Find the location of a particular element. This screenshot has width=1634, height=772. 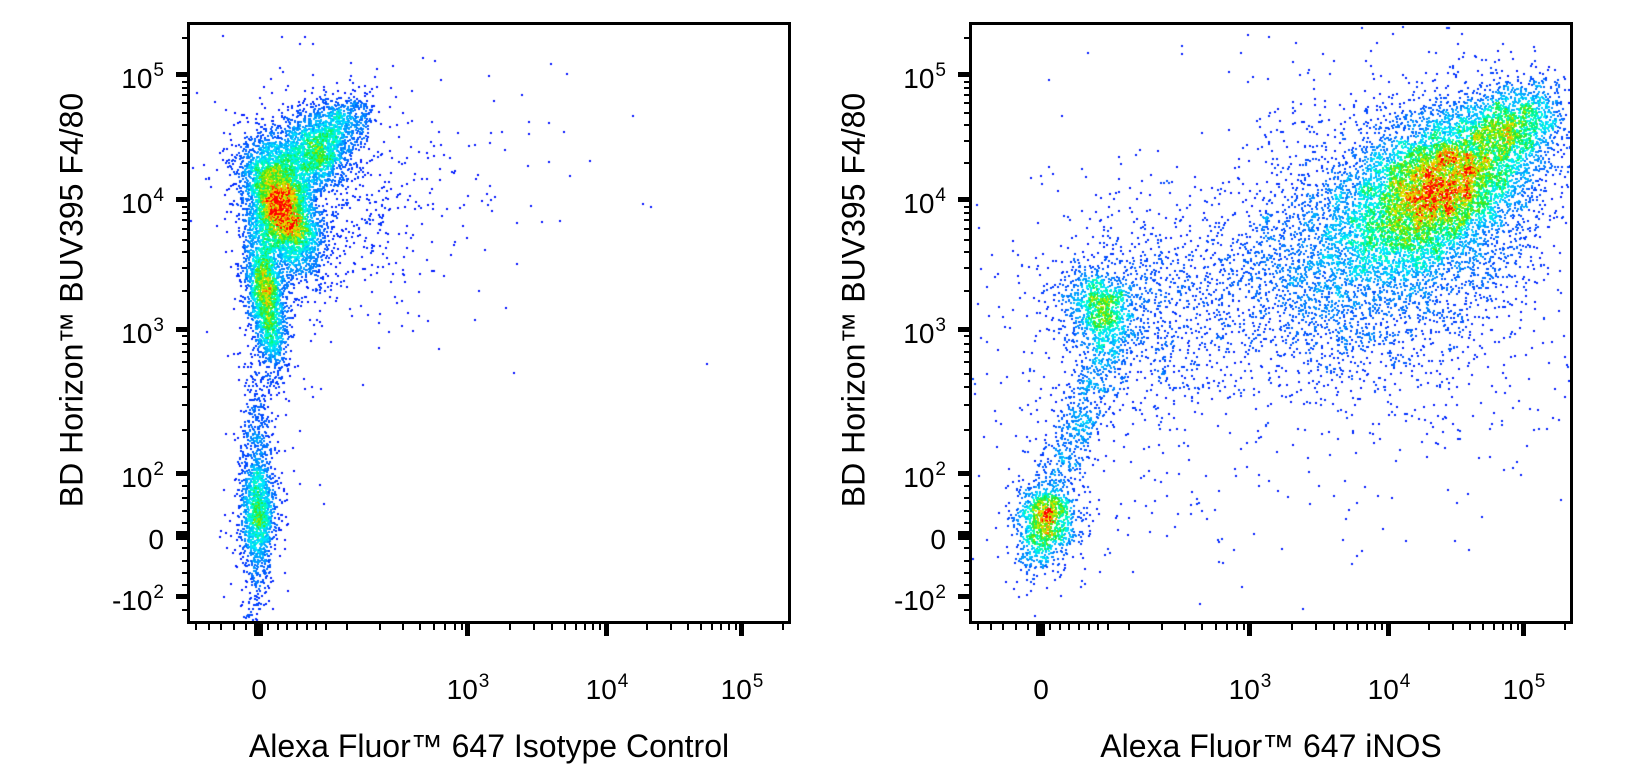

y-tick-label: 0 is located at coordinates (938, 539).